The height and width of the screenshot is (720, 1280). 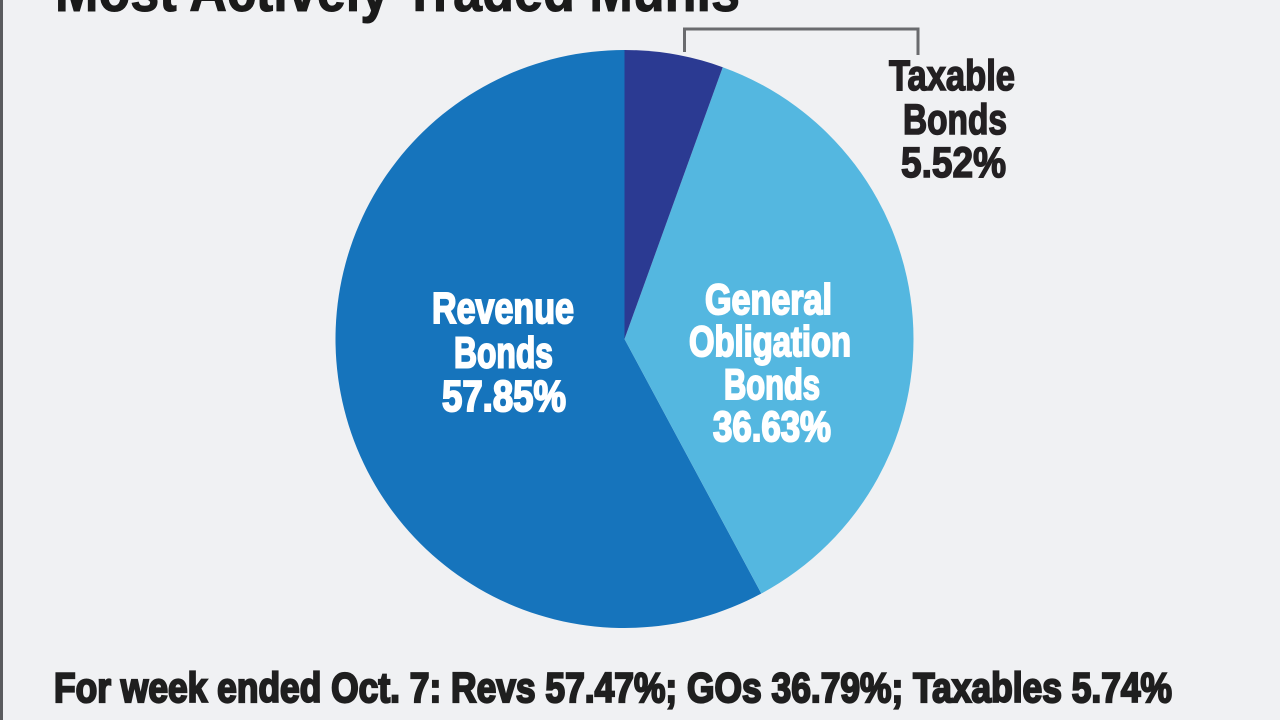 I want to click on svg-text: General, so click(x=768, y=300).